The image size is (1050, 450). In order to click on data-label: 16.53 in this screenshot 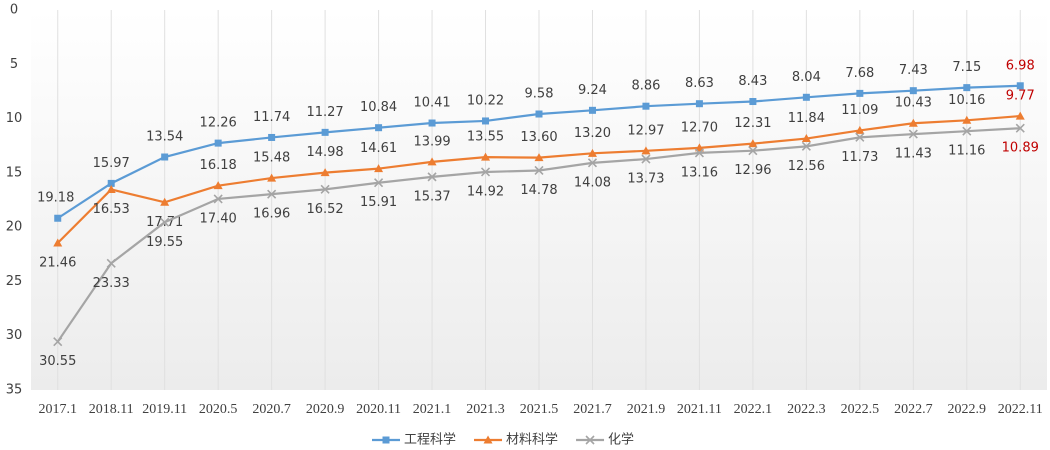, I will do `click(111, 209)`.